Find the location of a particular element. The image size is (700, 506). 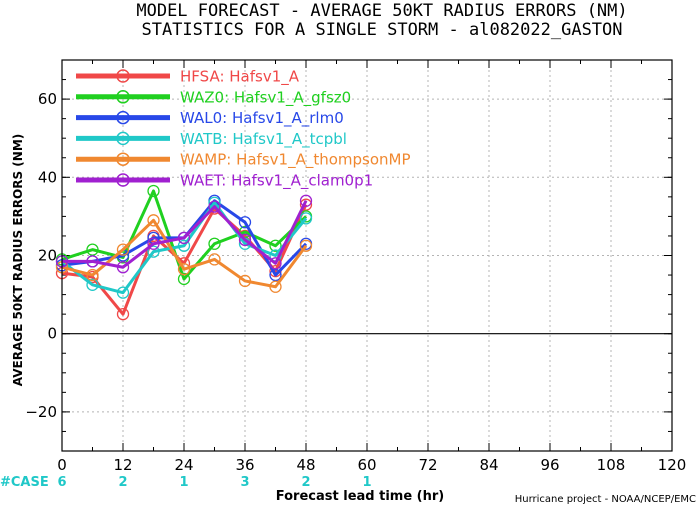

case-count: 3 is located at coordinates (244, 482).